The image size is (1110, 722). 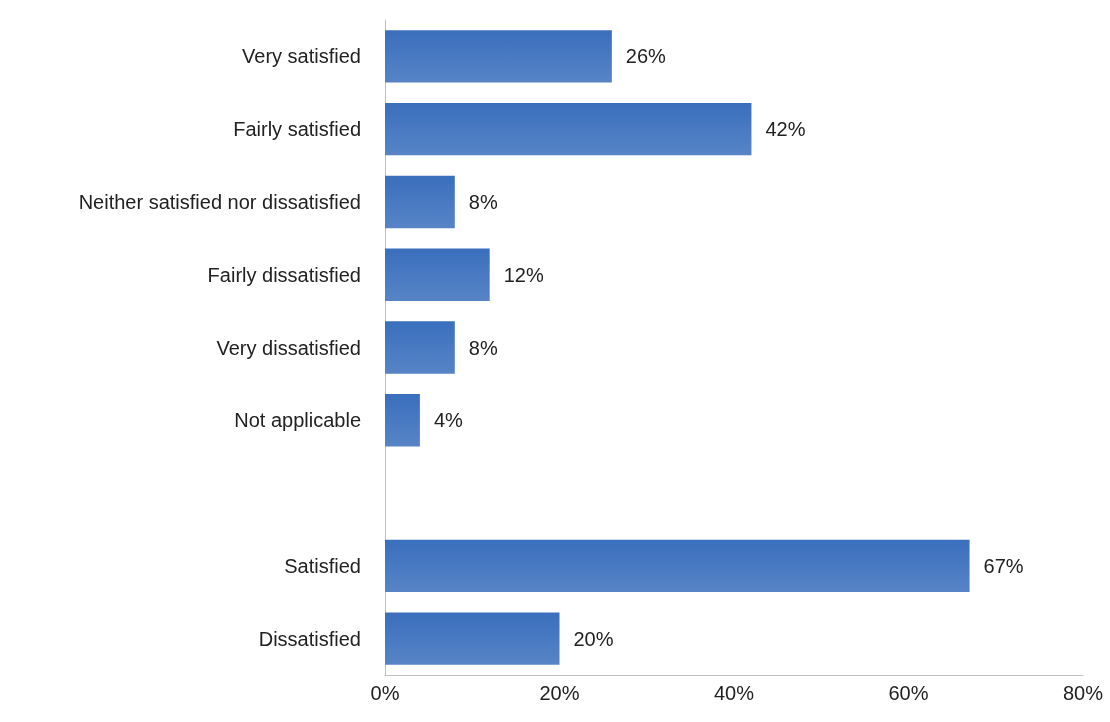 What do you see at coordinates (322, 565) in the screenshot?
I see `y-tick-label: Satisfied` at bounding box center [322, 565].